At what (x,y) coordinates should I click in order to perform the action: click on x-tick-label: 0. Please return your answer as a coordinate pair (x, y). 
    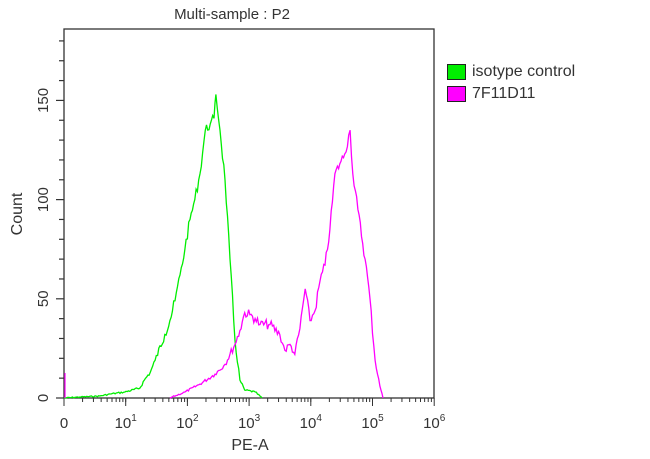
    Looking at the image, I should click on (64, 423).